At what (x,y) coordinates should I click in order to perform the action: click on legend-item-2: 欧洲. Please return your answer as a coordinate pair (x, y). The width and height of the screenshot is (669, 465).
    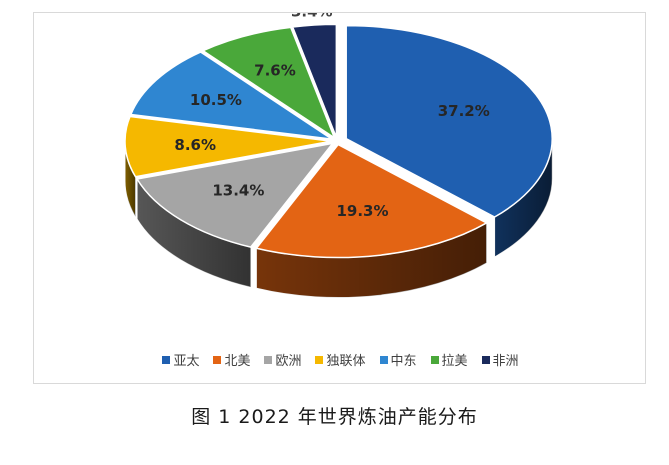
    Looking at the image, I should click on (282, 359).